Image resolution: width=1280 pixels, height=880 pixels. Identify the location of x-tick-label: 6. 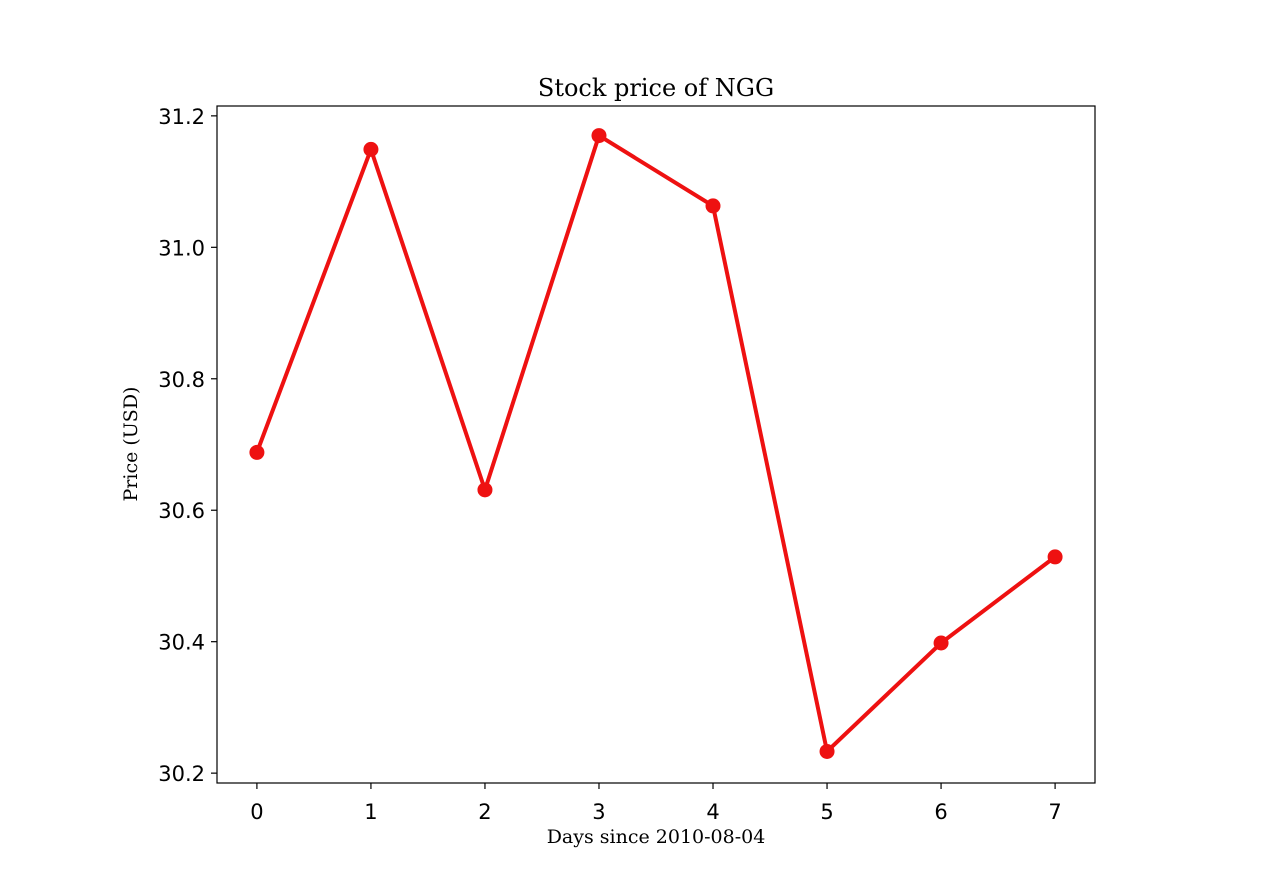
(940, 812).